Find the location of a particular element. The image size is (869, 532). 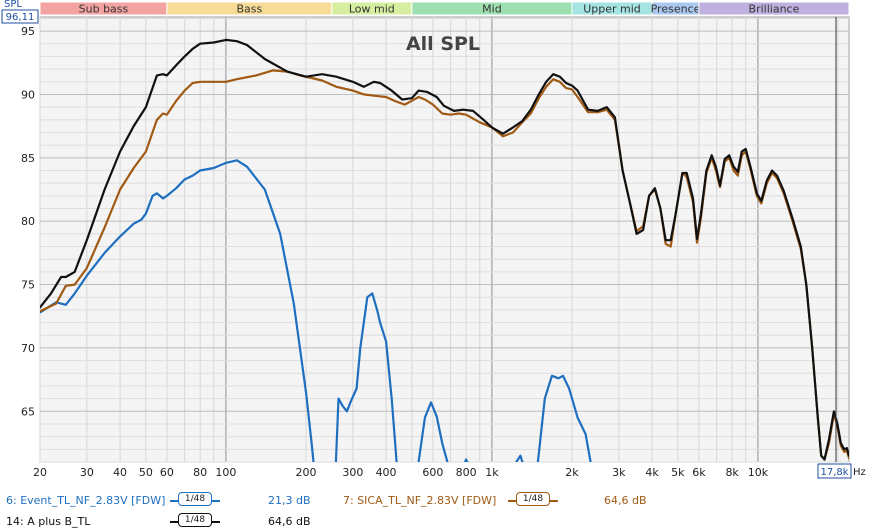

x-tick-label: 4k is located at coordinates (652, 472).